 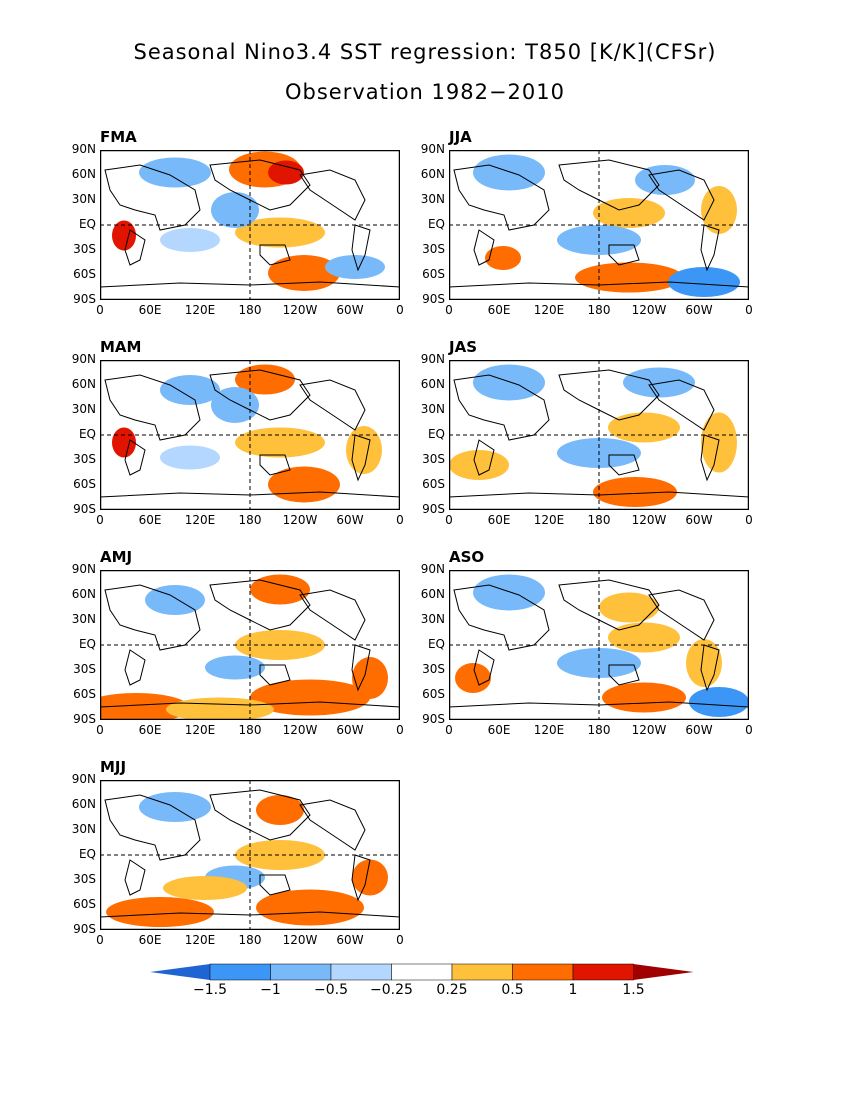 I want to click on lon-tick-label: 180, so click(x=599, y=310).